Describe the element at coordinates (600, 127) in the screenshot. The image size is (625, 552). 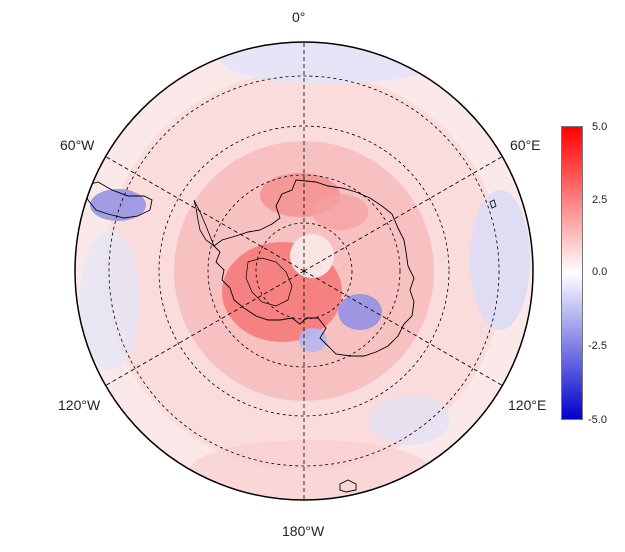
I see `colorbar-tick-label: 5.0` at that location.